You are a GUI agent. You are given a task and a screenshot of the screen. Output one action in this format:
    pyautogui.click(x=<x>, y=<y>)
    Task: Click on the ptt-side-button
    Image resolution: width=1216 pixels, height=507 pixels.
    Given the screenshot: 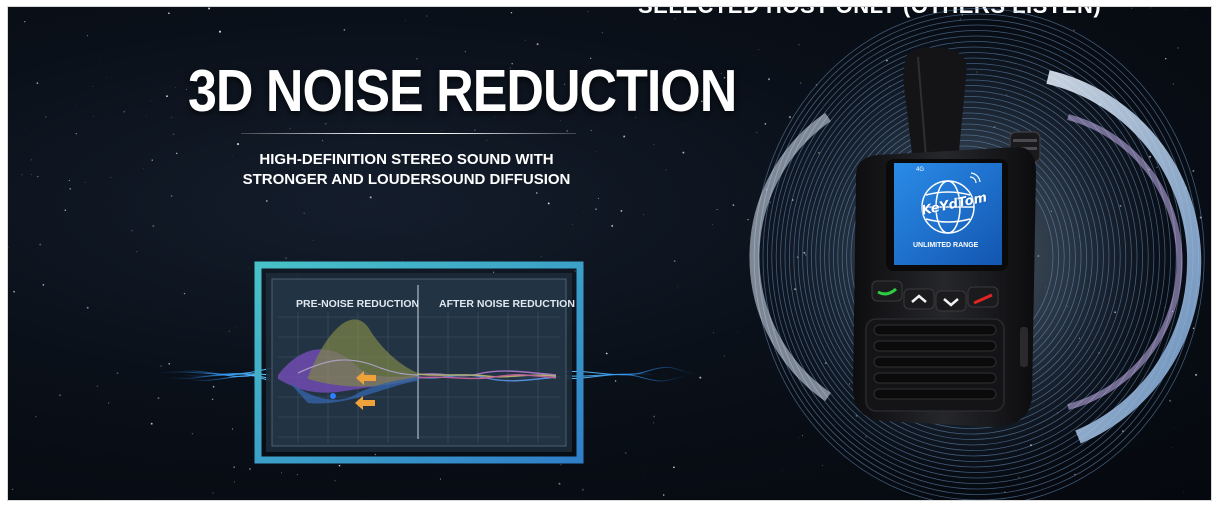 What is the action you would take?
    pyautogui.click(x=1024, y=347)
    